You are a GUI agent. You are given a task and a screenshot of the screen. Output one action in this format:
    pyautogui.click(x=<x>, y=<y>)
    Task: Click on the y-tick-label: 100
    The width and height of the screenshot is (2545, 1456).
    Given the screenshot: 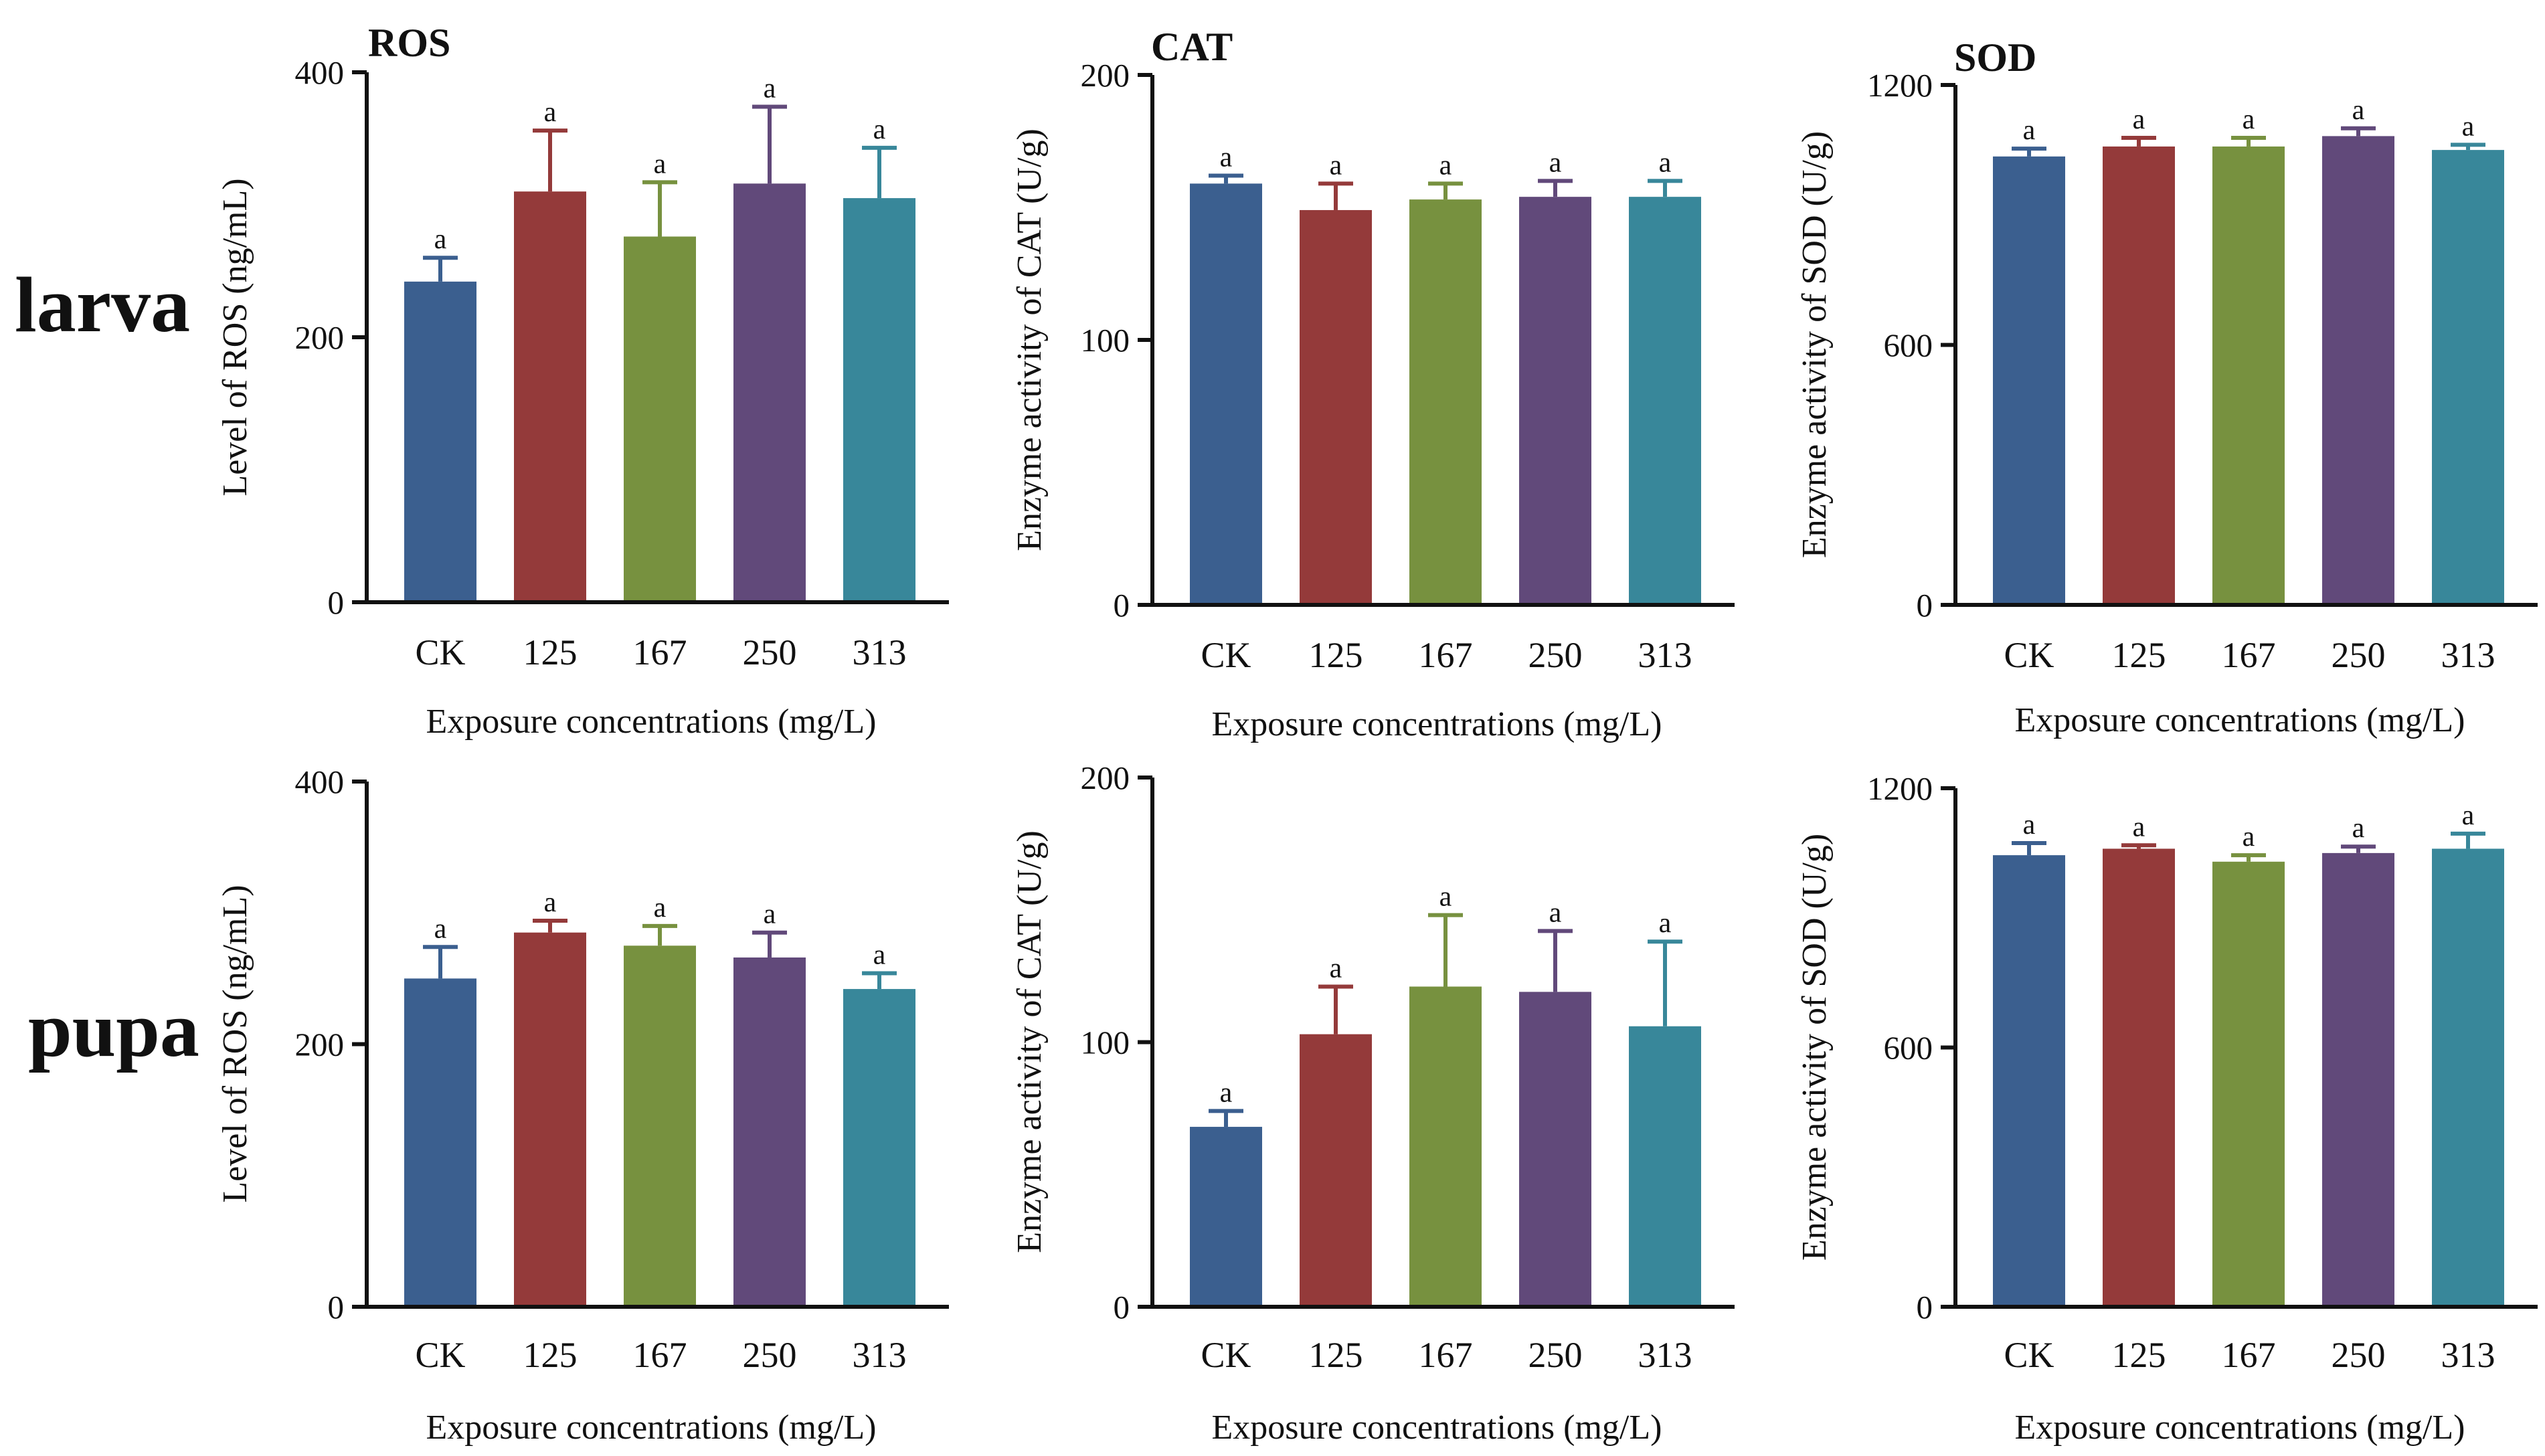 What is the action you would take?
    pyautogui.click(x=1106, y=340)
    